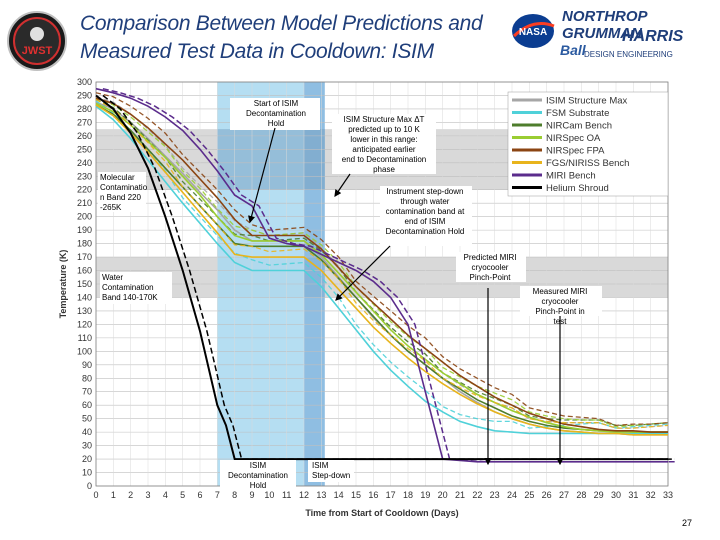  What do you see at coordinates (573, 50) in the screenshot?
I see `ball-logo: Ball` at bounding box center [573, 50].